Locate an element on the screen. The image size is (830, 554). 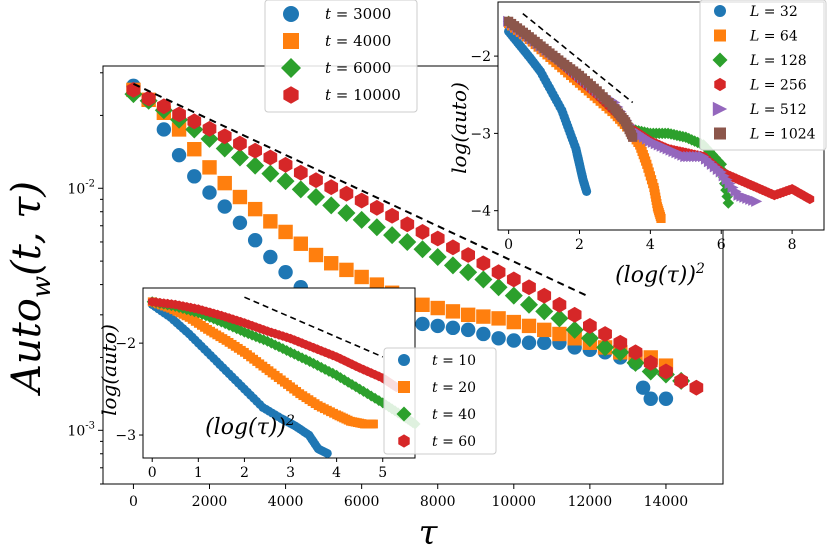
legend-entry: t = 3000 is located at coordinates (337, 14).